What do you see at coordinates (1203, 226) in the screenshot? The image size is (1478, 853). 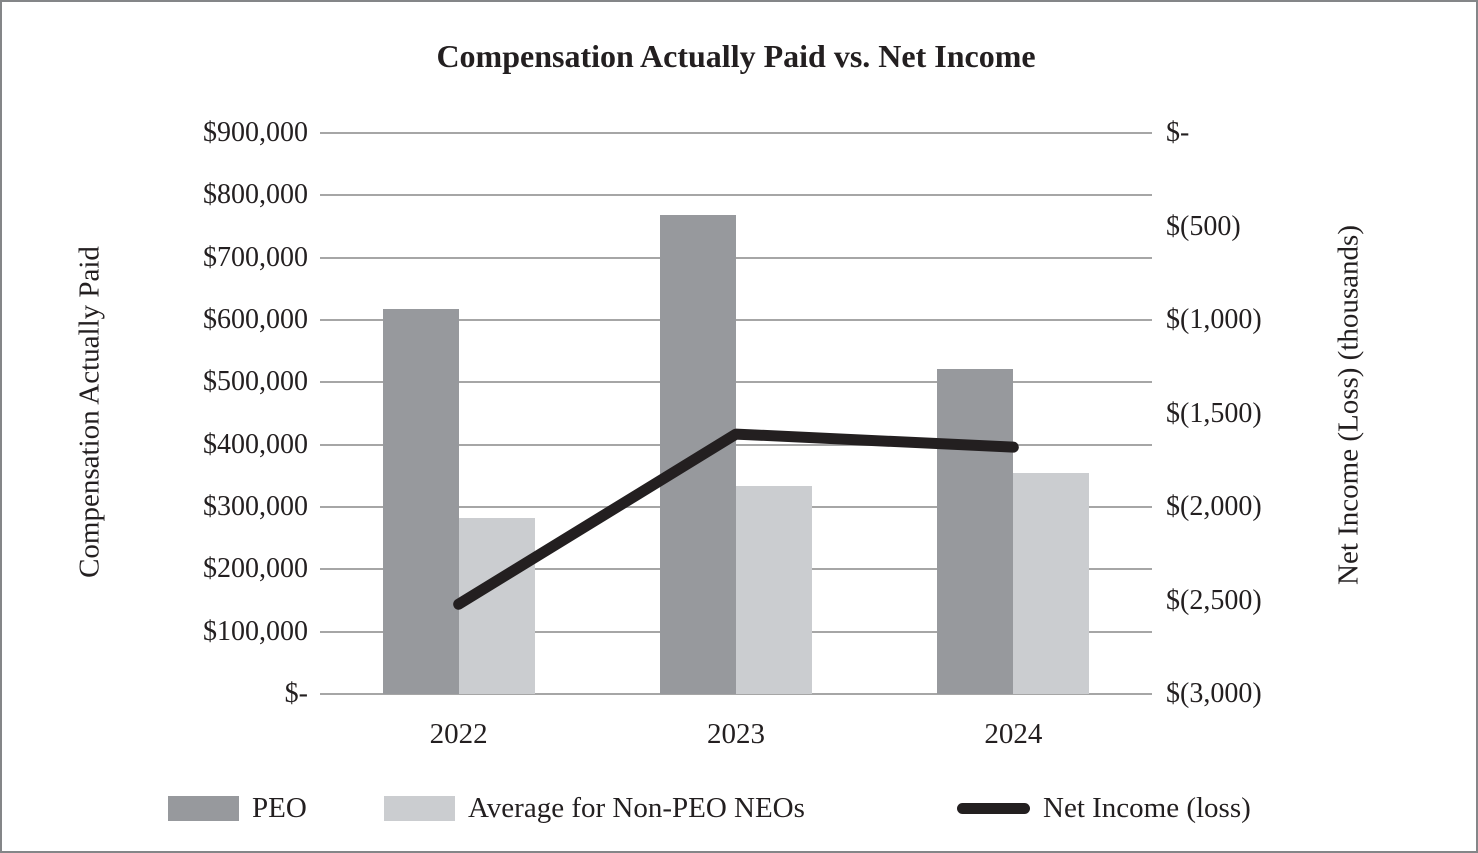 I see `right-axis-tick-label: $(500)` at bounding box center [1203, 226].